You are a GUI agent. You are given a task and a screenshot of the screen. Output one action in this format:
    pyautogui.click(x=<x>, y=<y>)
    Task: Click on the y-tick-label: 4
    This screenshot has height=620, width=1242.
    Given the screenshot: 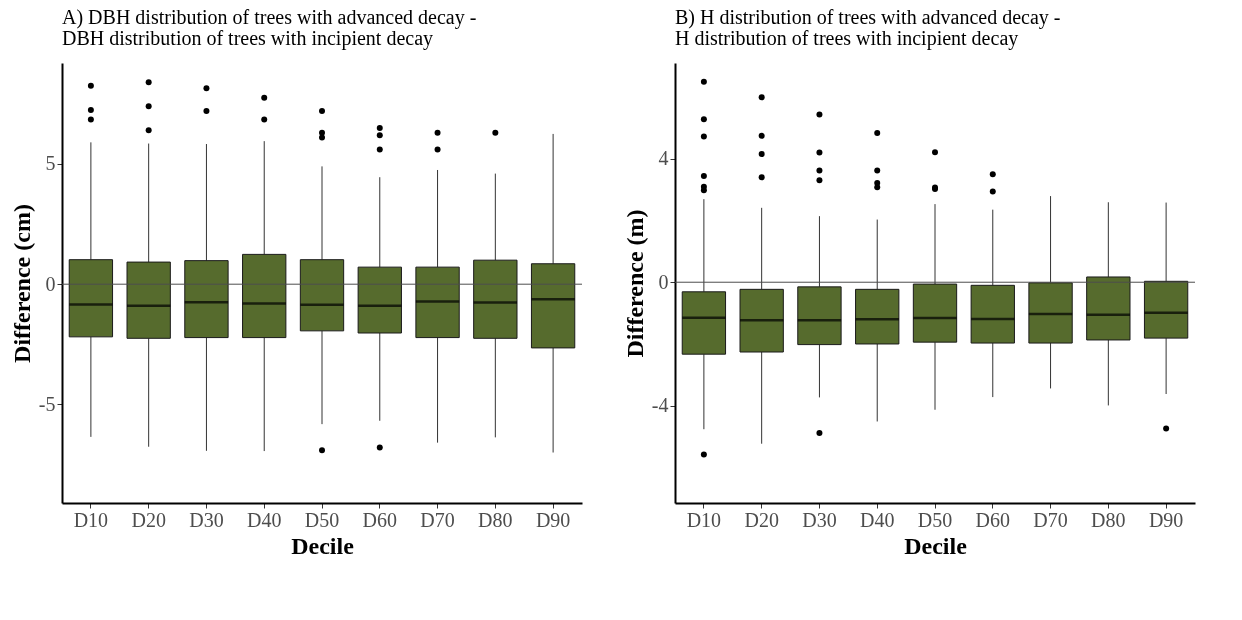 What is the action you would take?
    pyautogui.click(x=663, y=158)
    